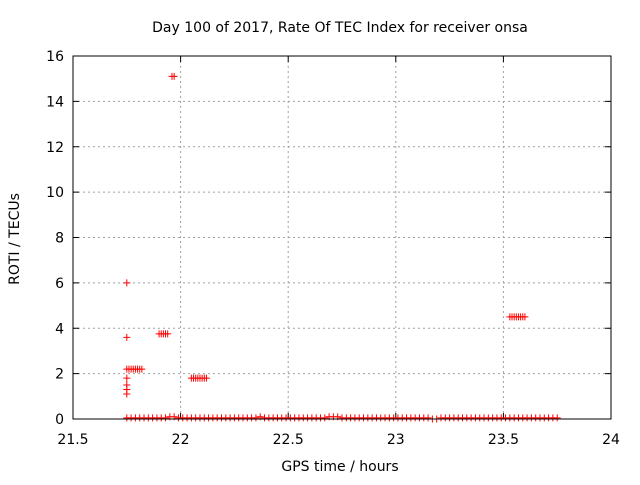  I want to click on y-tick-label: 4, so click(59, 329).